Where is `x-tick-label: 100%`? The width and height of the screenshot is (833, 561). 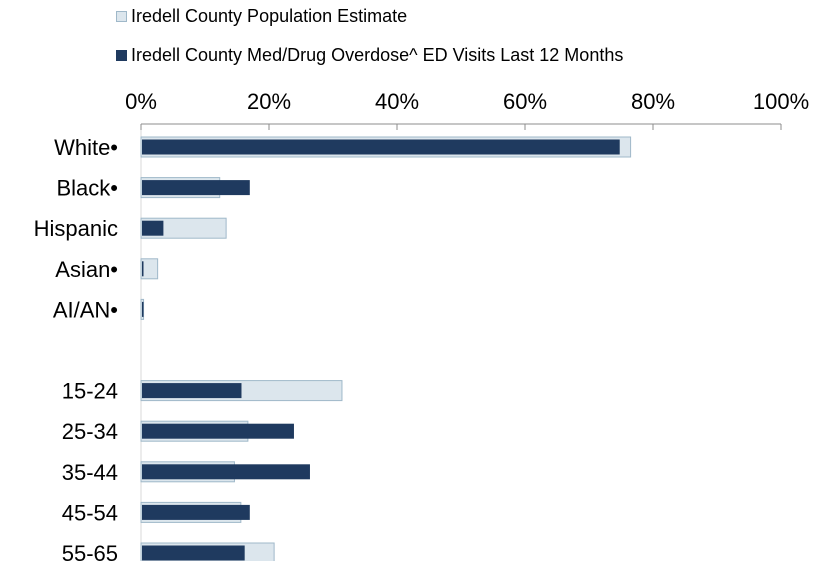 x-tick-label: 100% is located at coordinates (781, 101).